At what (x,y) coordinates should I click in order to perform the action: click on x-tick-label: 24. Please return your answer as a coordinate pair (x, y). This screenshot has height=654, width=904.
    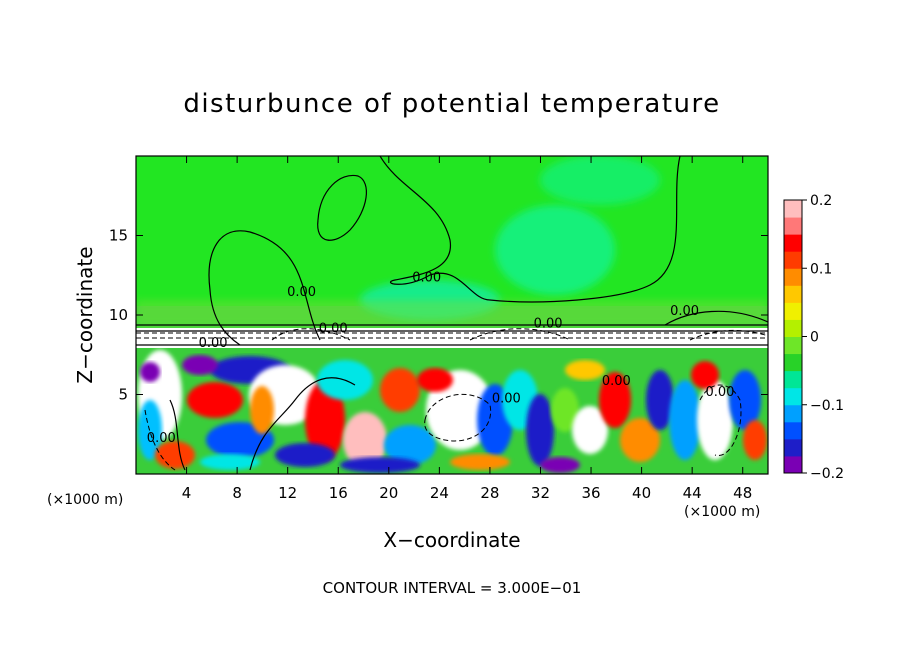
    Looking at the image, I should click on (439, 493).